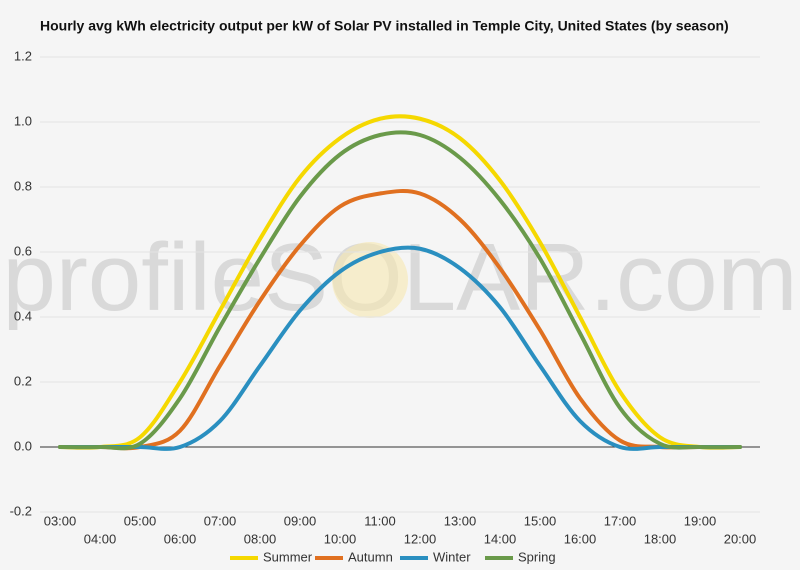 The image size is (800, 570). What do you see at coordinates (23, 250) in the screenshot?
I see `y-tick-label: 0.6` at bounding box center [23, 250].